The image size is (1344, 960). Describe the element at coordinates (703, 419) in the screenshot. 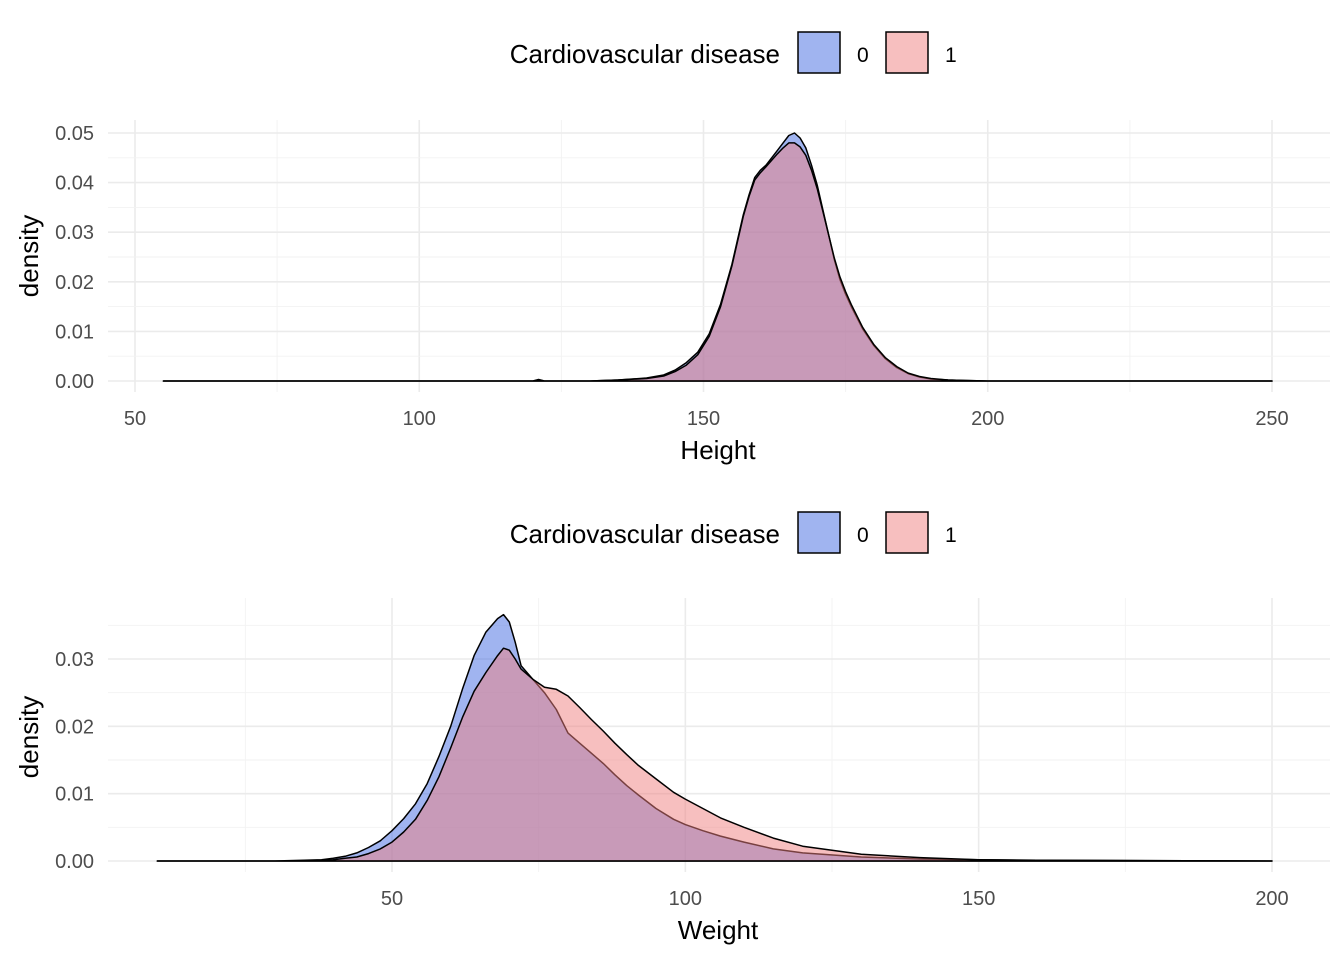

I see `height-x-tick-label: 150` at that location.